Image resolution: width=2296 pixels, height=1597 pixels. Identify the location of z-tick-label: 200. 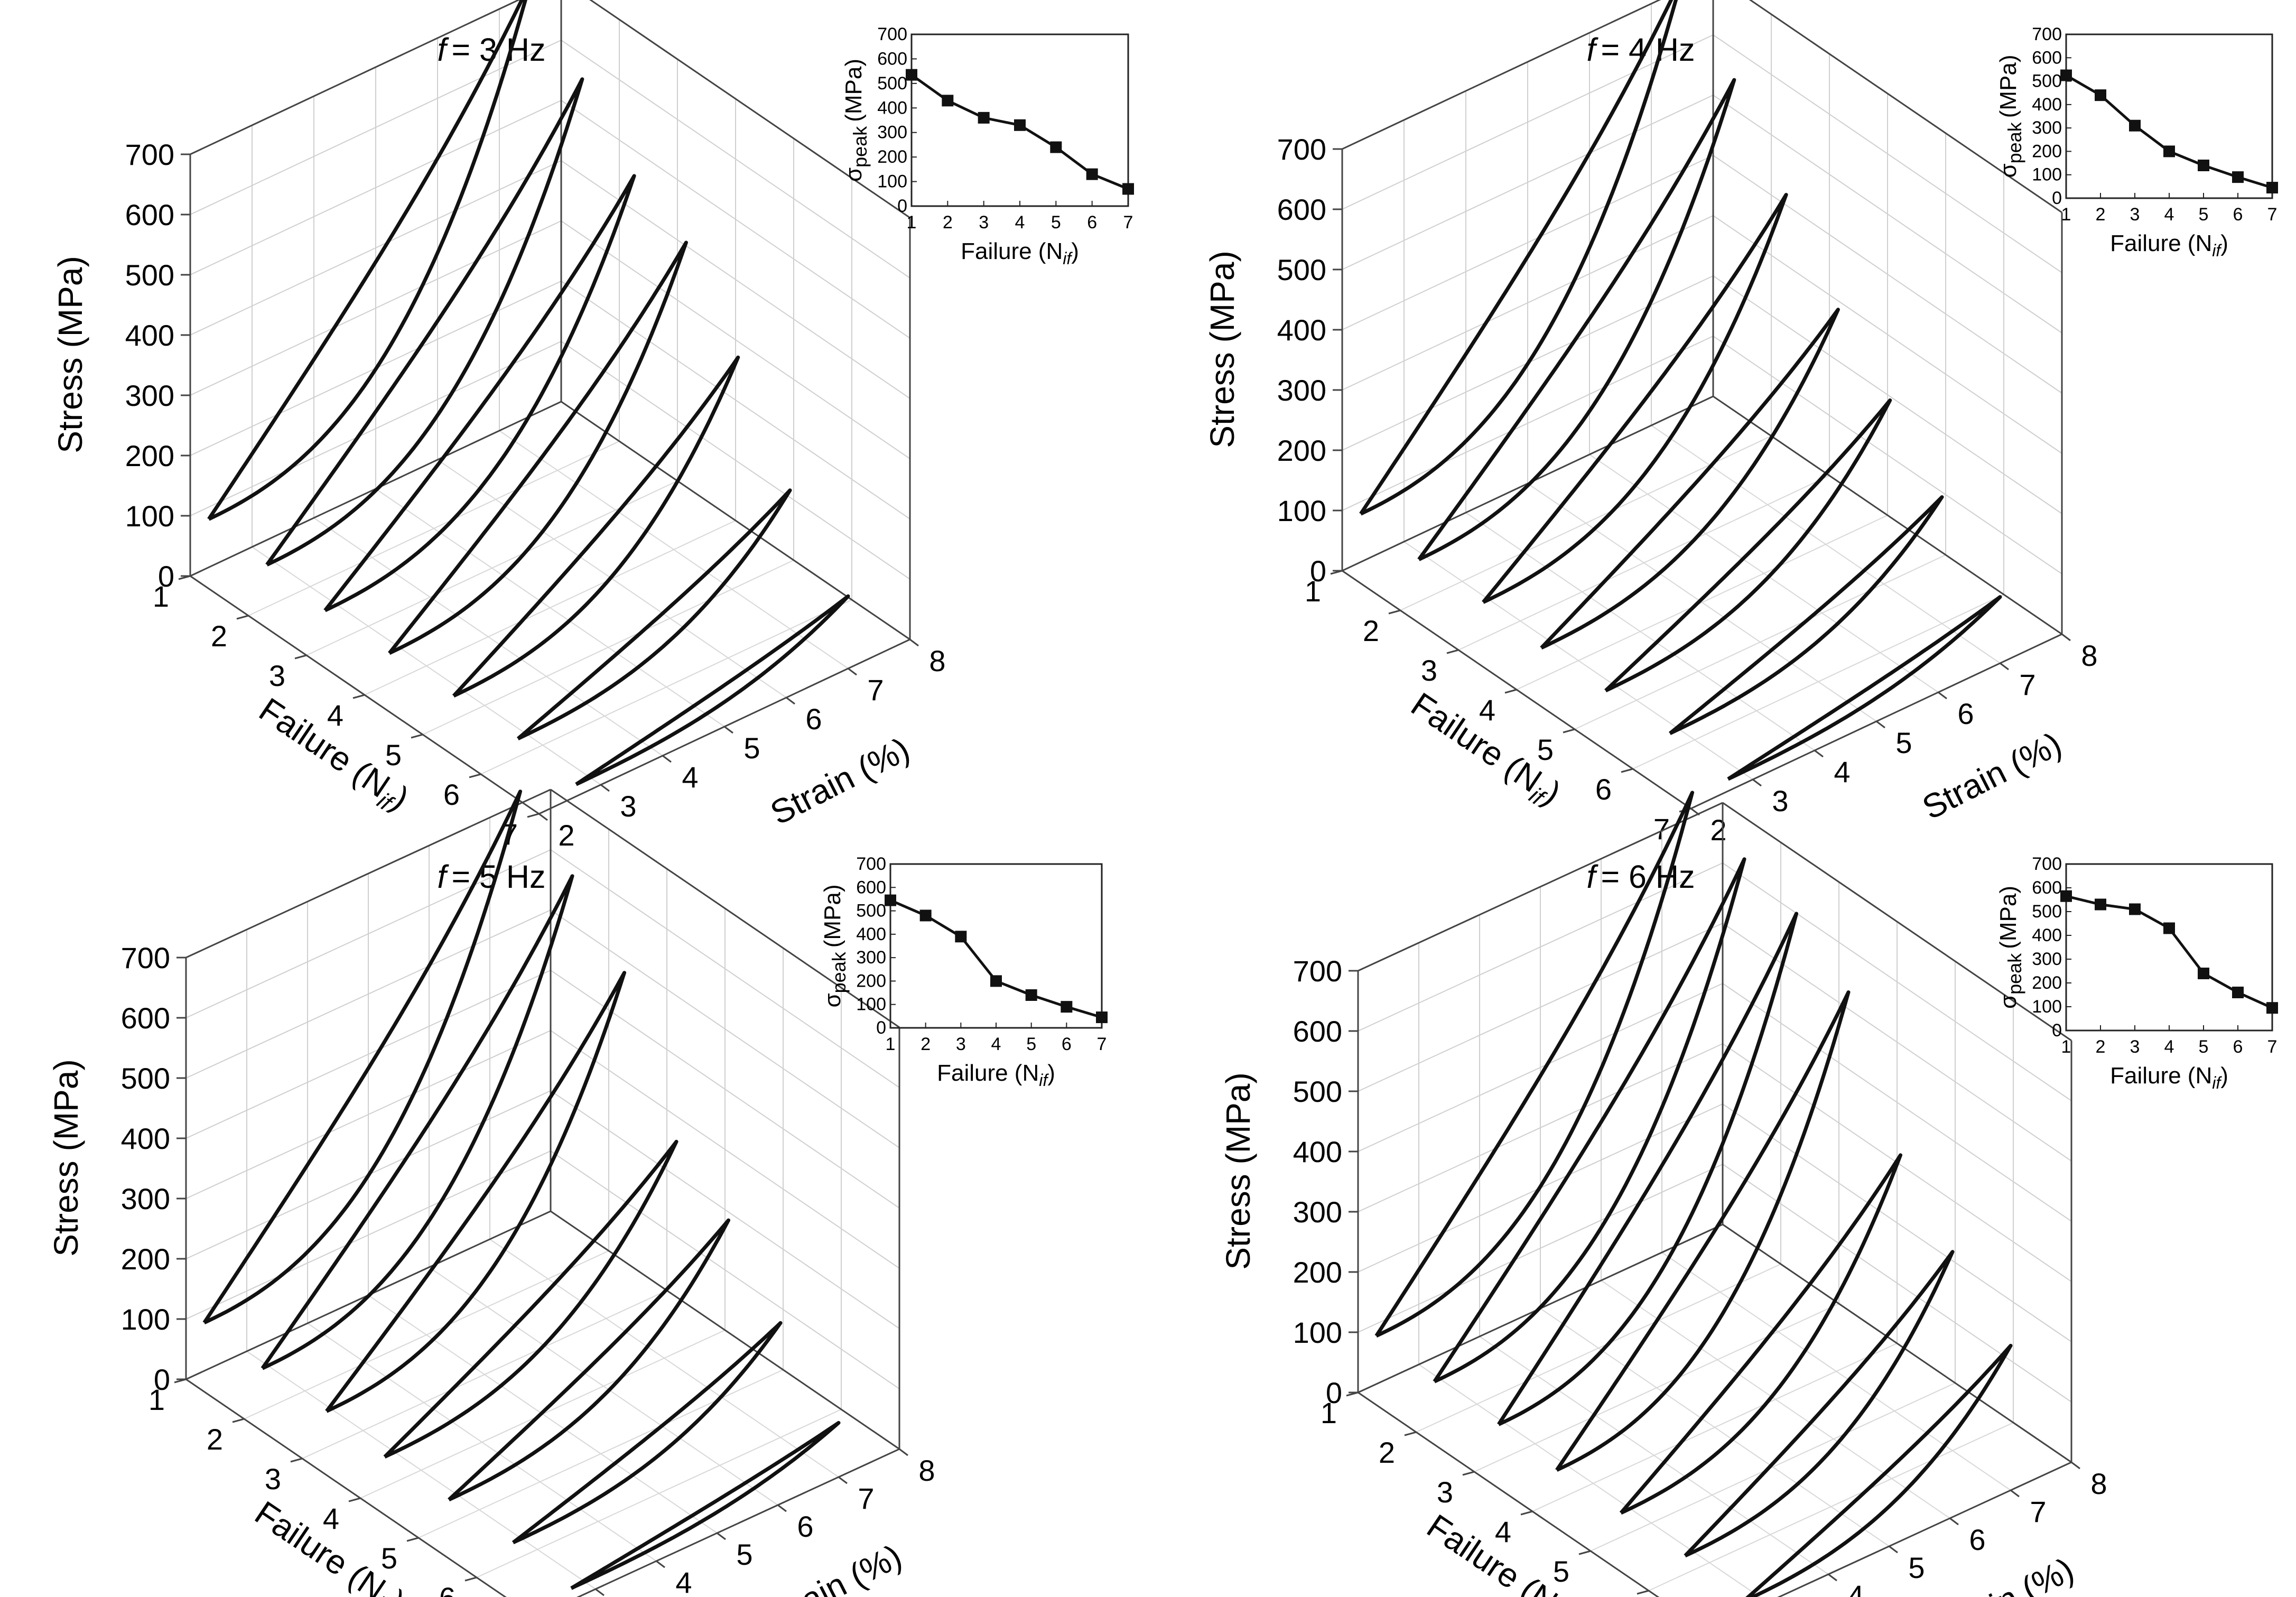
(149, 456).